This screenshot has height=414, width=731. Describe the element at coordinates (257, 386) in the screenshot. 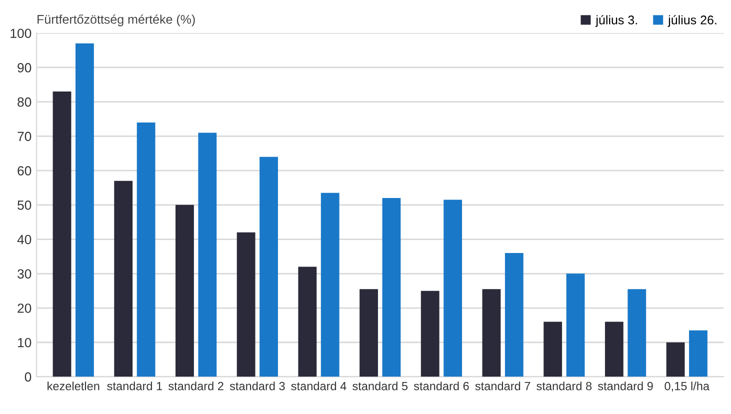

I see `x-tick-label: standard 3` at that location.